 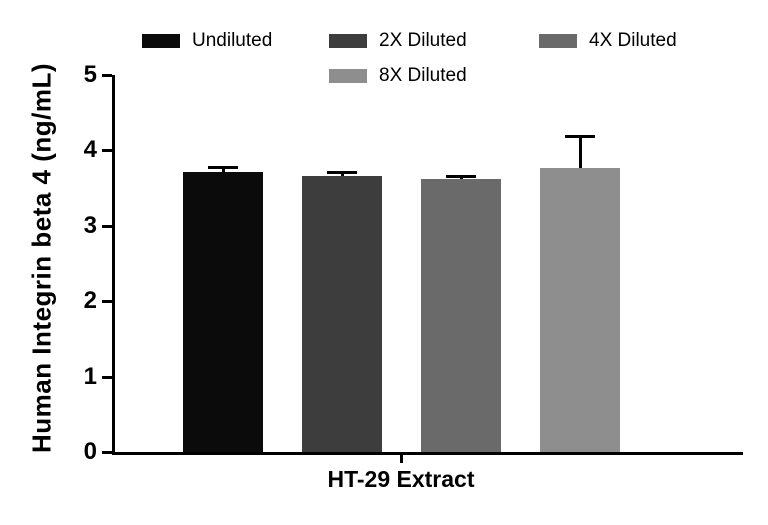 I want to click on error-bar-cap-8x-diluted, so click(x=580, y=137).